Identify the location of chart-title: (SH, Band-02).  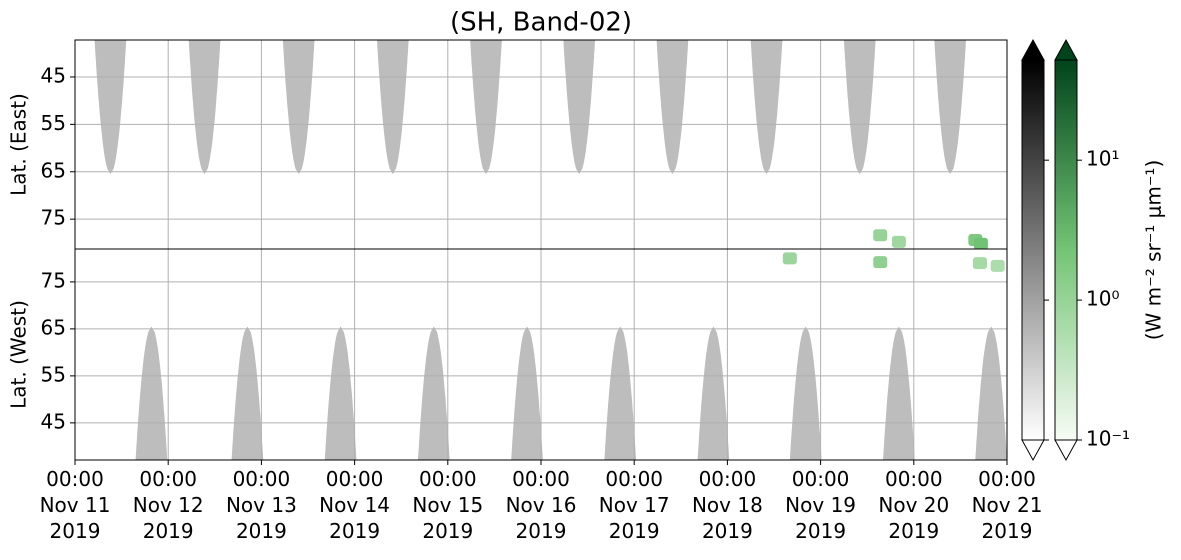
(541, 23).